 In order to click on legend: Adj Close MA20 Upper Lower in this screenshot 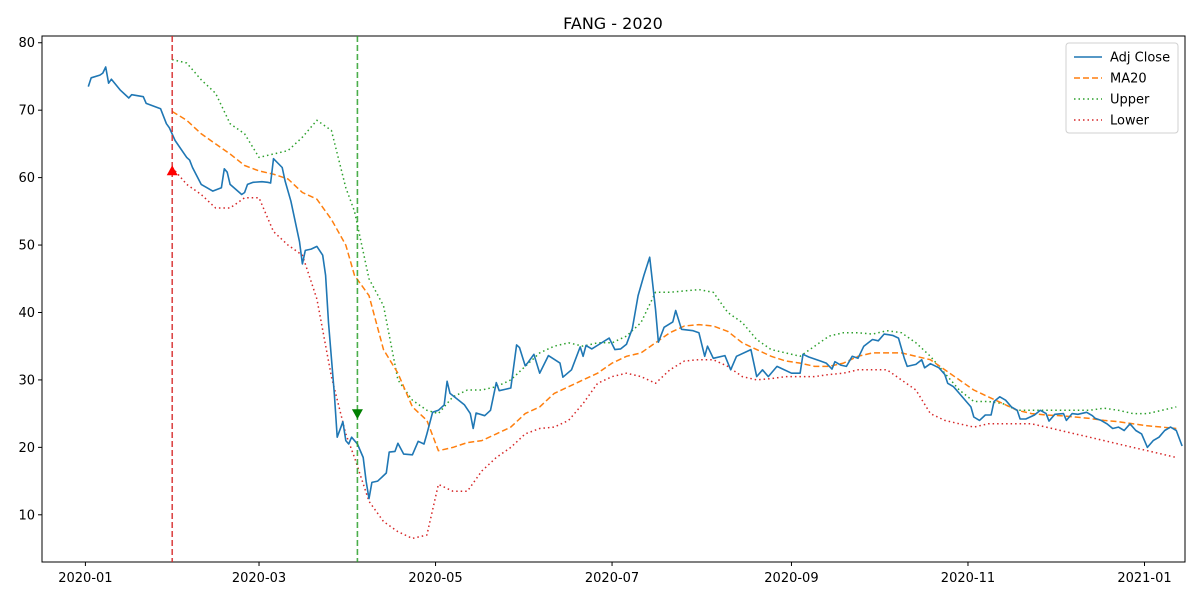, I will do `click(1122, 88)`.